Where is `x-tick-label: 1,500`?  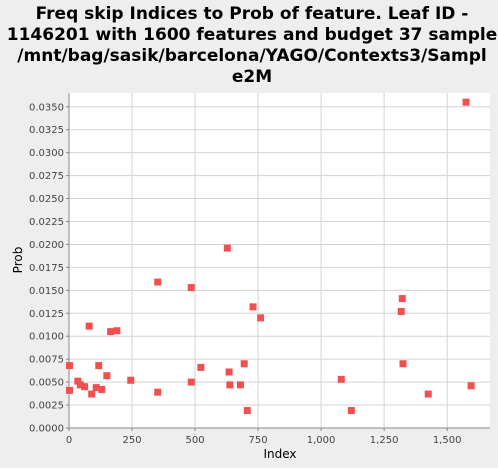
x-tick-label: 1,500 is located at coordinates (447, 440).